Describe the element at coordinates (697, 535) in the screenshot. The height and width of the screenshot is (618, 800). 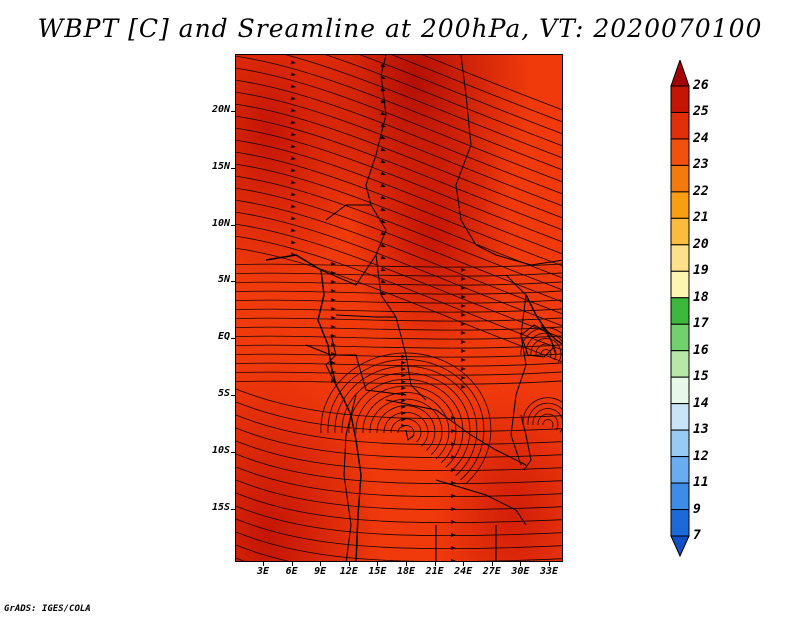
I see `colorbar-label: 7` at that location.